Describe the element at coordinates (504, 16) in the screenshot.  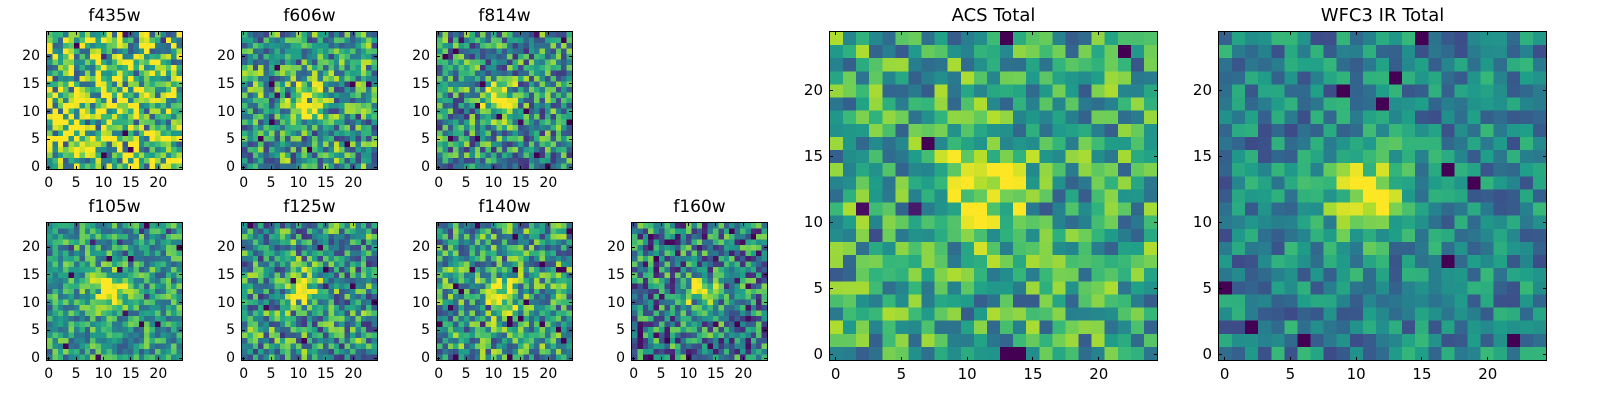
I see `panel-title: f814w` at that location.